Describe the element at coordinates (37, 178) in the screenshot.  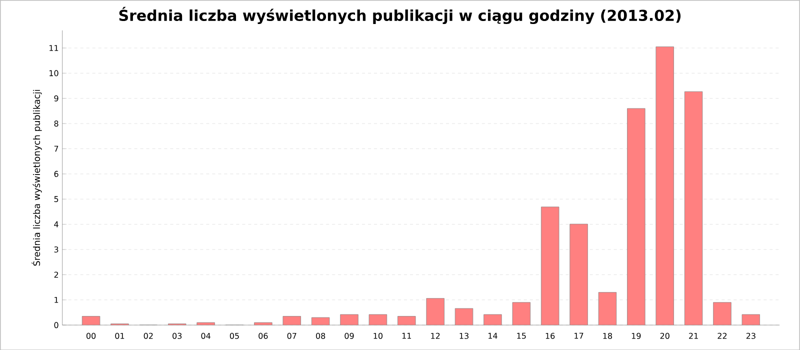
I see `y-axis-title: Średnia liczba wyświetlonych publikacji` at that location.